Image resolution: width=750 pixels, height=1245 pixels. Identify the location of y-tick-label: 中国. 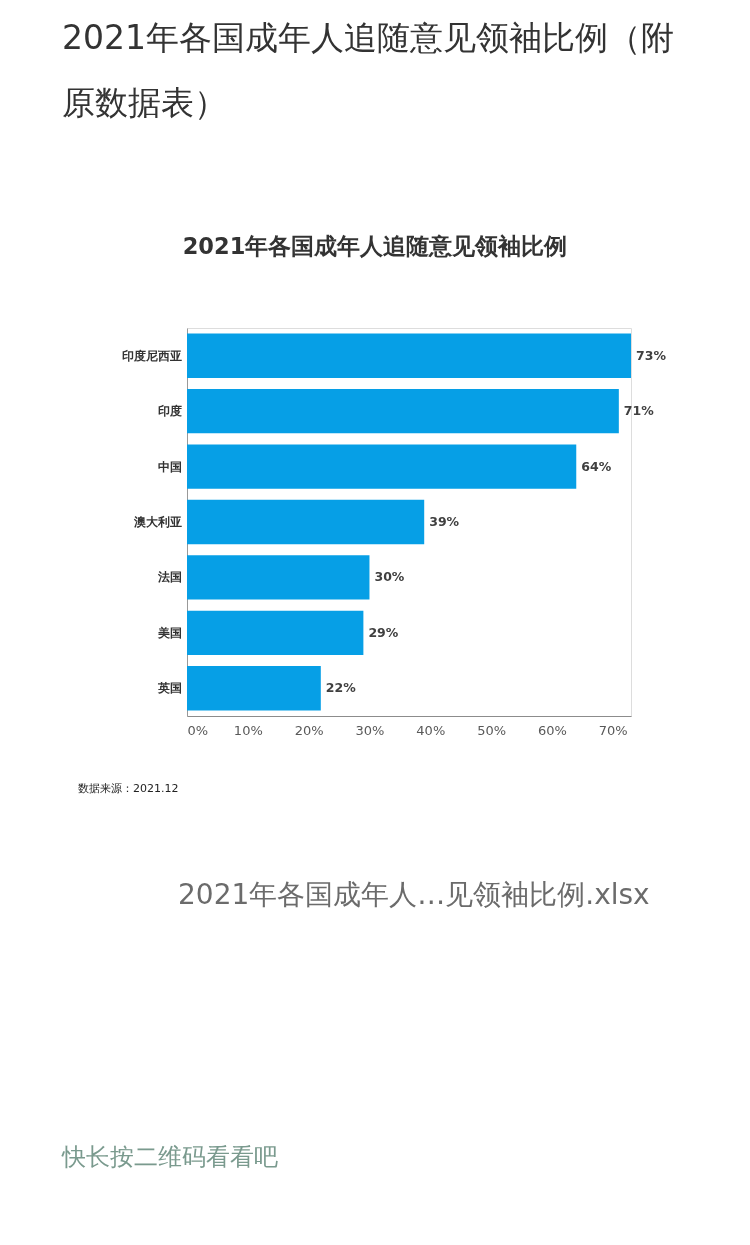
(169, 466).